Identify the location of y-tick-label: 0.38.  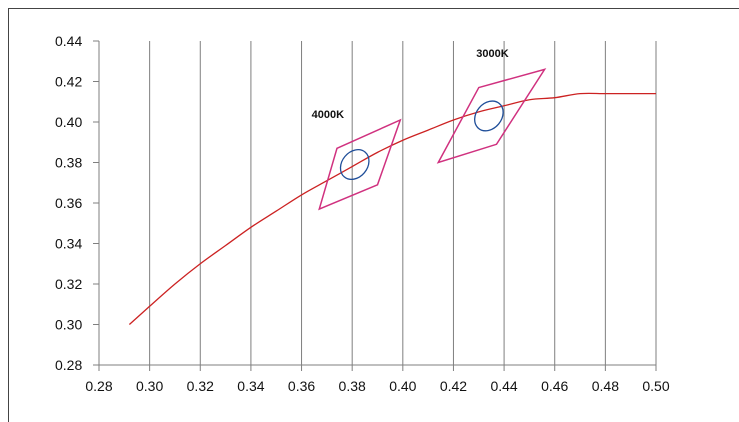
(68, 163).